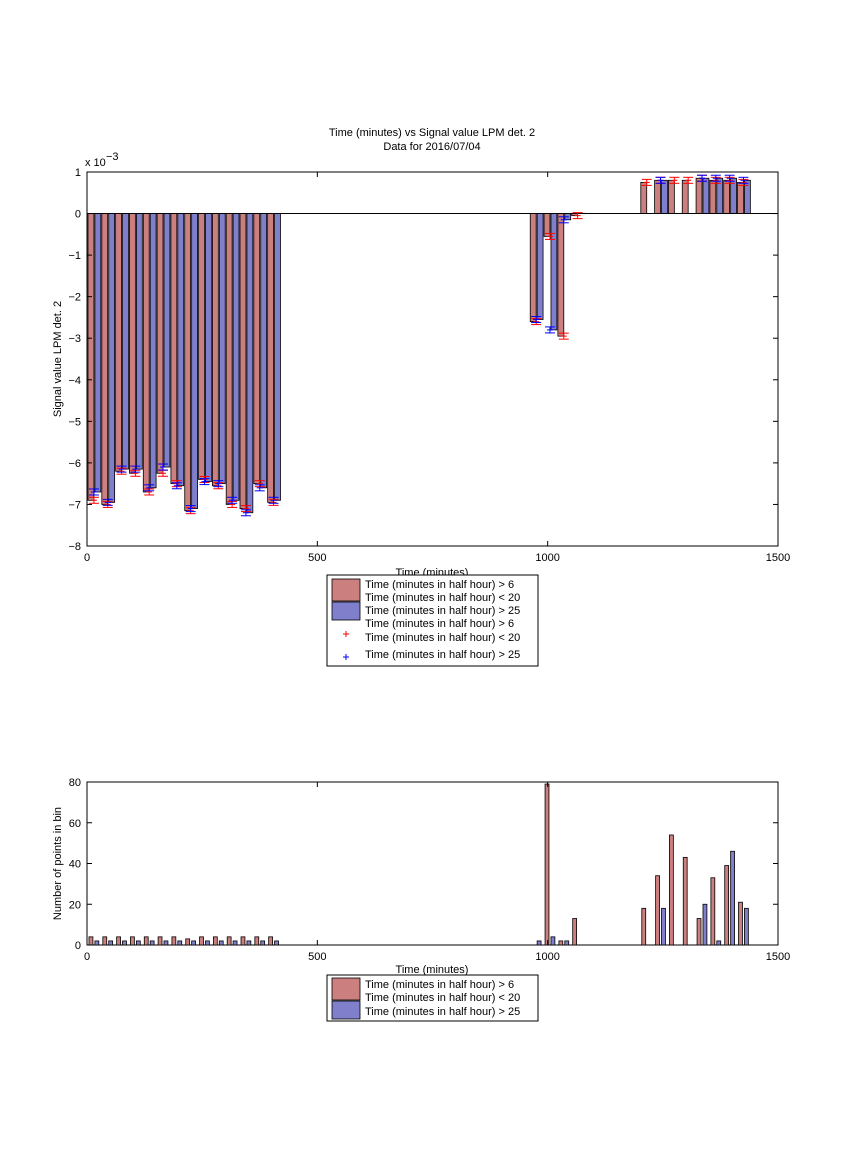 The width and height of the screenshot is (864, 1152). What do you see at coordinates (112, 157) in the screenshot?
I see `plot1-y-exponent: −3` at bounding box center [112, 157].